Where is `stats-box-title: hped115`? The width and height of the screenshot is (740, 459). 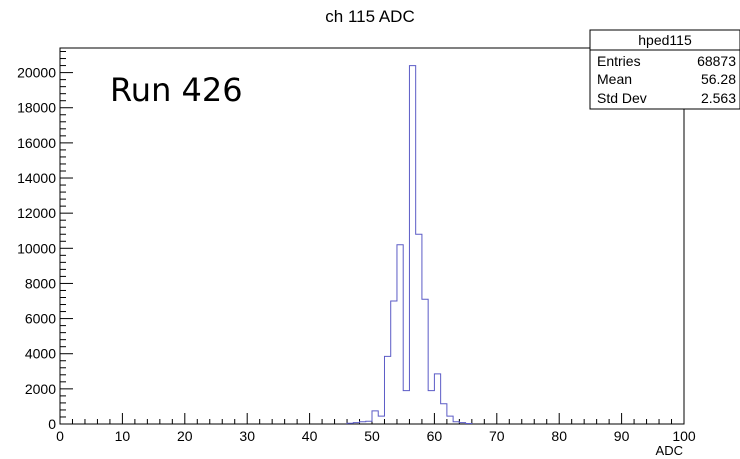 stats-box-title: hped115 is located at coordinates (665, 40).